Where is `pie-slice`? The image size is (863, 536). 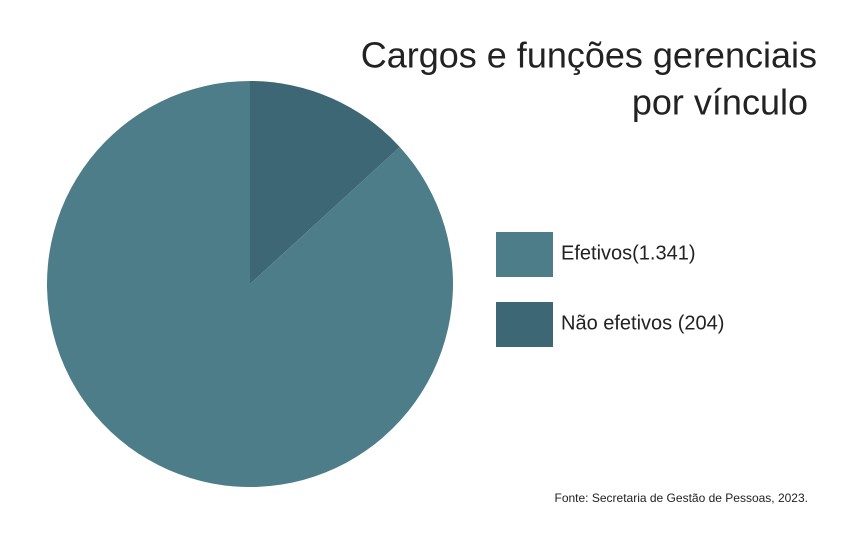
pie-slice is located at coordinates (325, 182).